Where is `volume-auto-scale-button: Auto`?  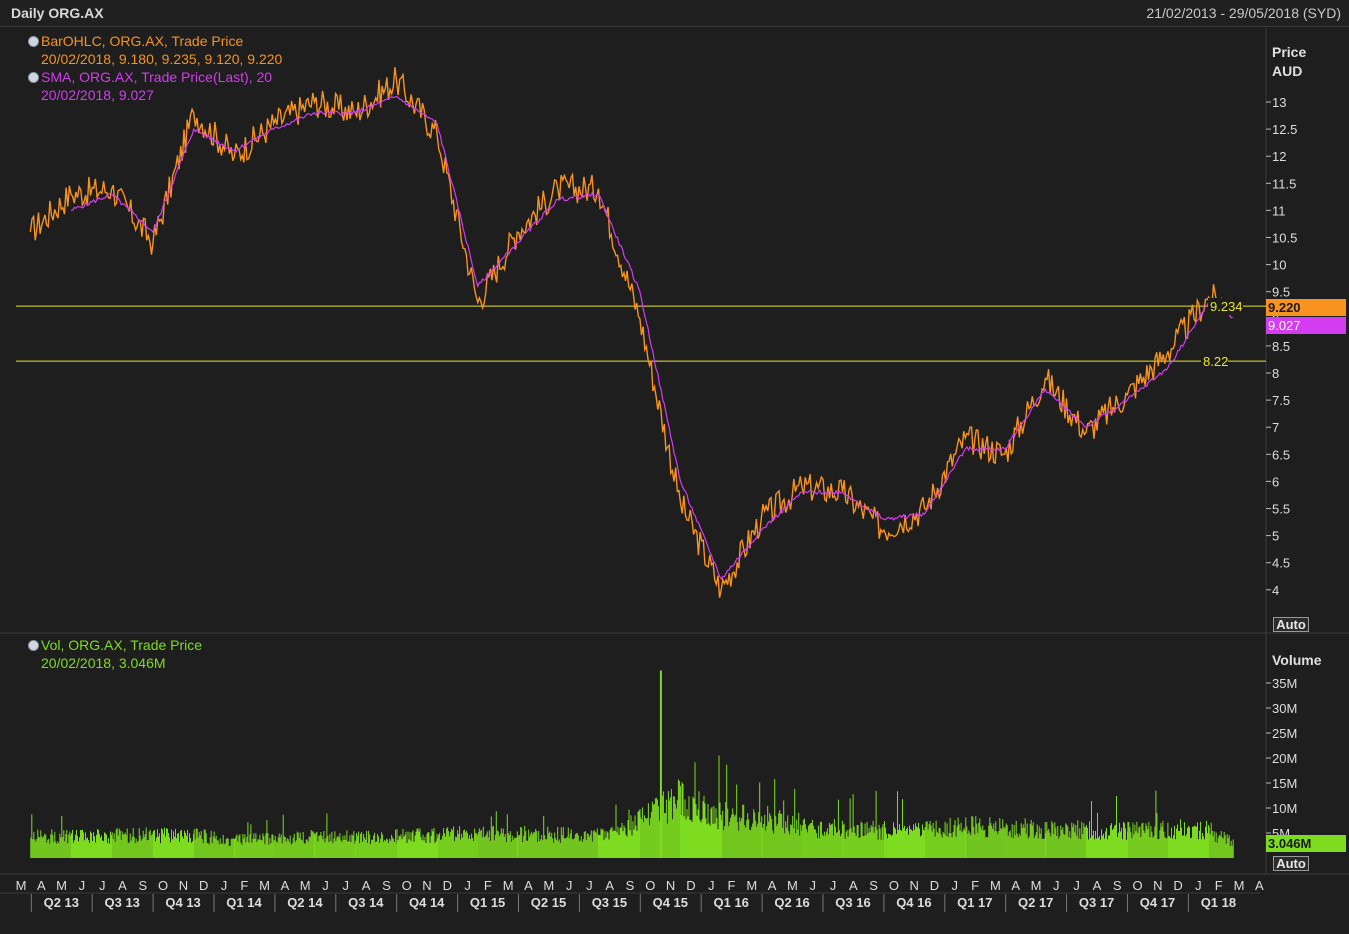
volume-auto-scale-button: Auto is located at coordinates (1291, 863).